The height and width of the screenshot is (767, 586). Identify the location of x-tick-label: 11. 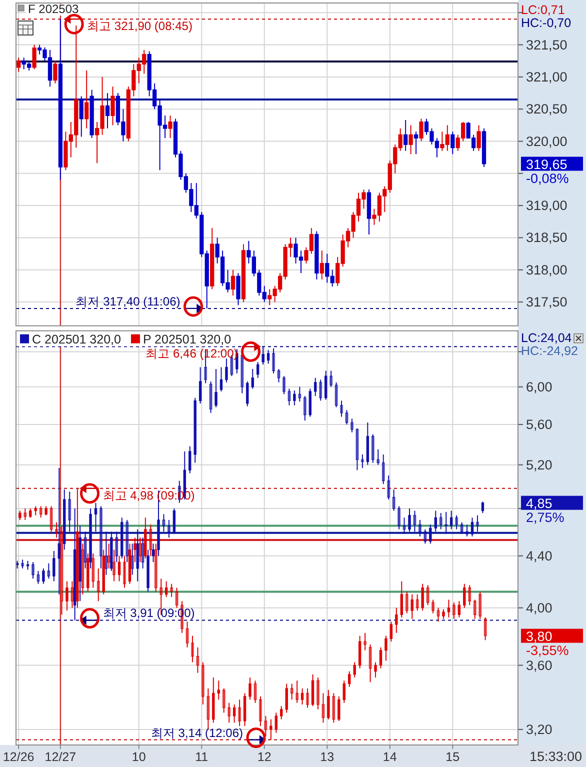
(201, 757).